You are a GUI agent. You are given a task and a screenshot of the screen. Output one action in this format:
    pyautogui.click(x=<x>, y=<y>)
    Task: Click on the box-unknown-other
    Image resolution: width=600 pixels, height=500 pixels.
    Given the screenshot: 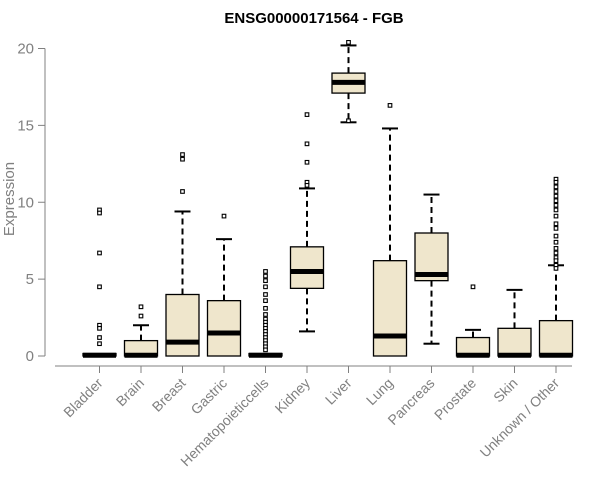 What is the action you would take?
    pyautogui.click(x=556, y=267)
    